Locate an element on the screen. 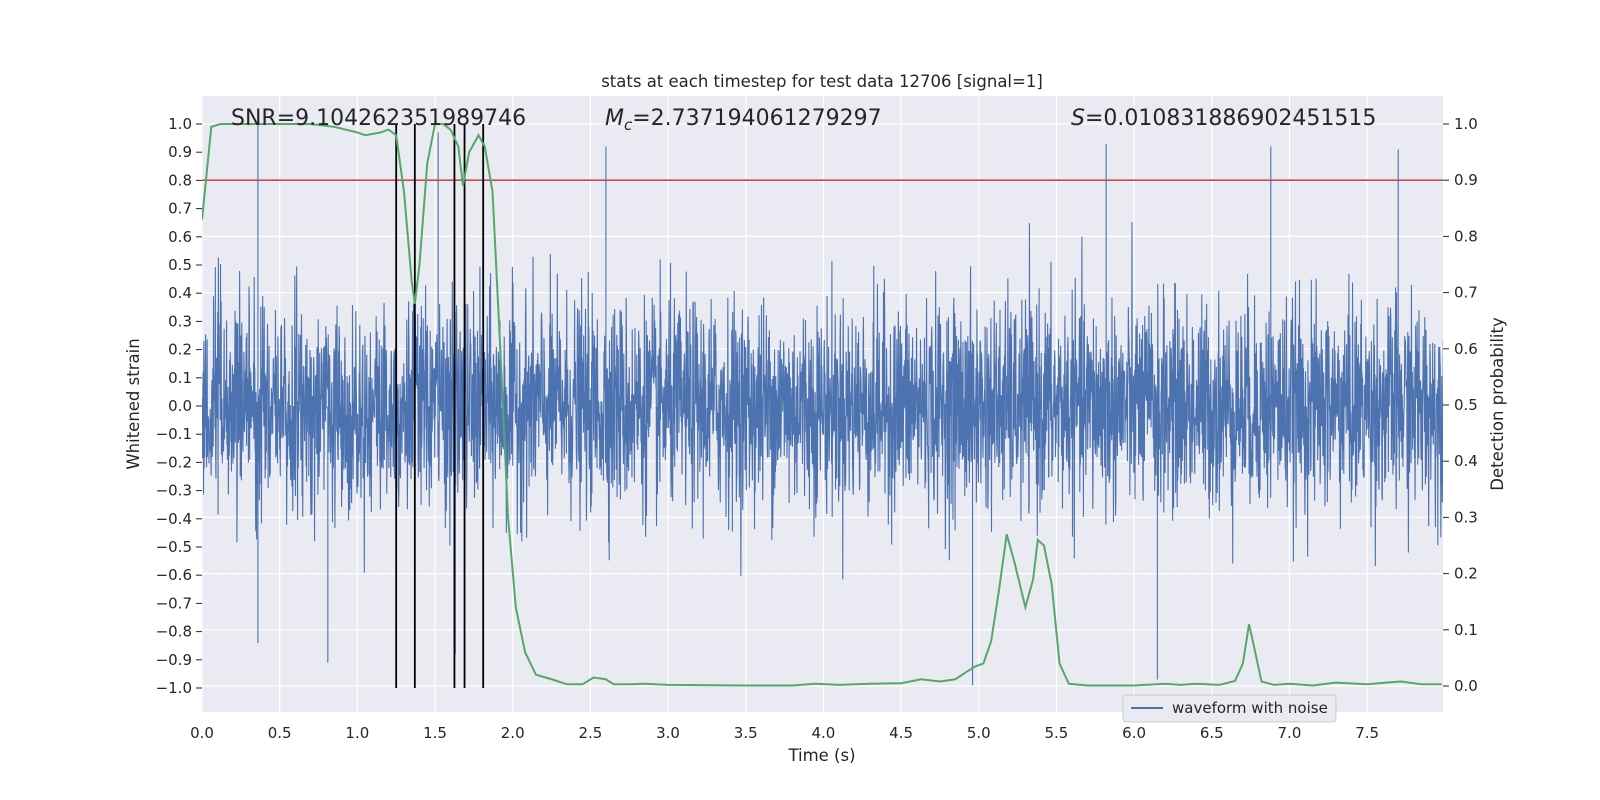 This screenshot has height=800, width=1600. chirp-mass-annotation: Mc=2.737194061279297 is located at coordinates (743, 120).